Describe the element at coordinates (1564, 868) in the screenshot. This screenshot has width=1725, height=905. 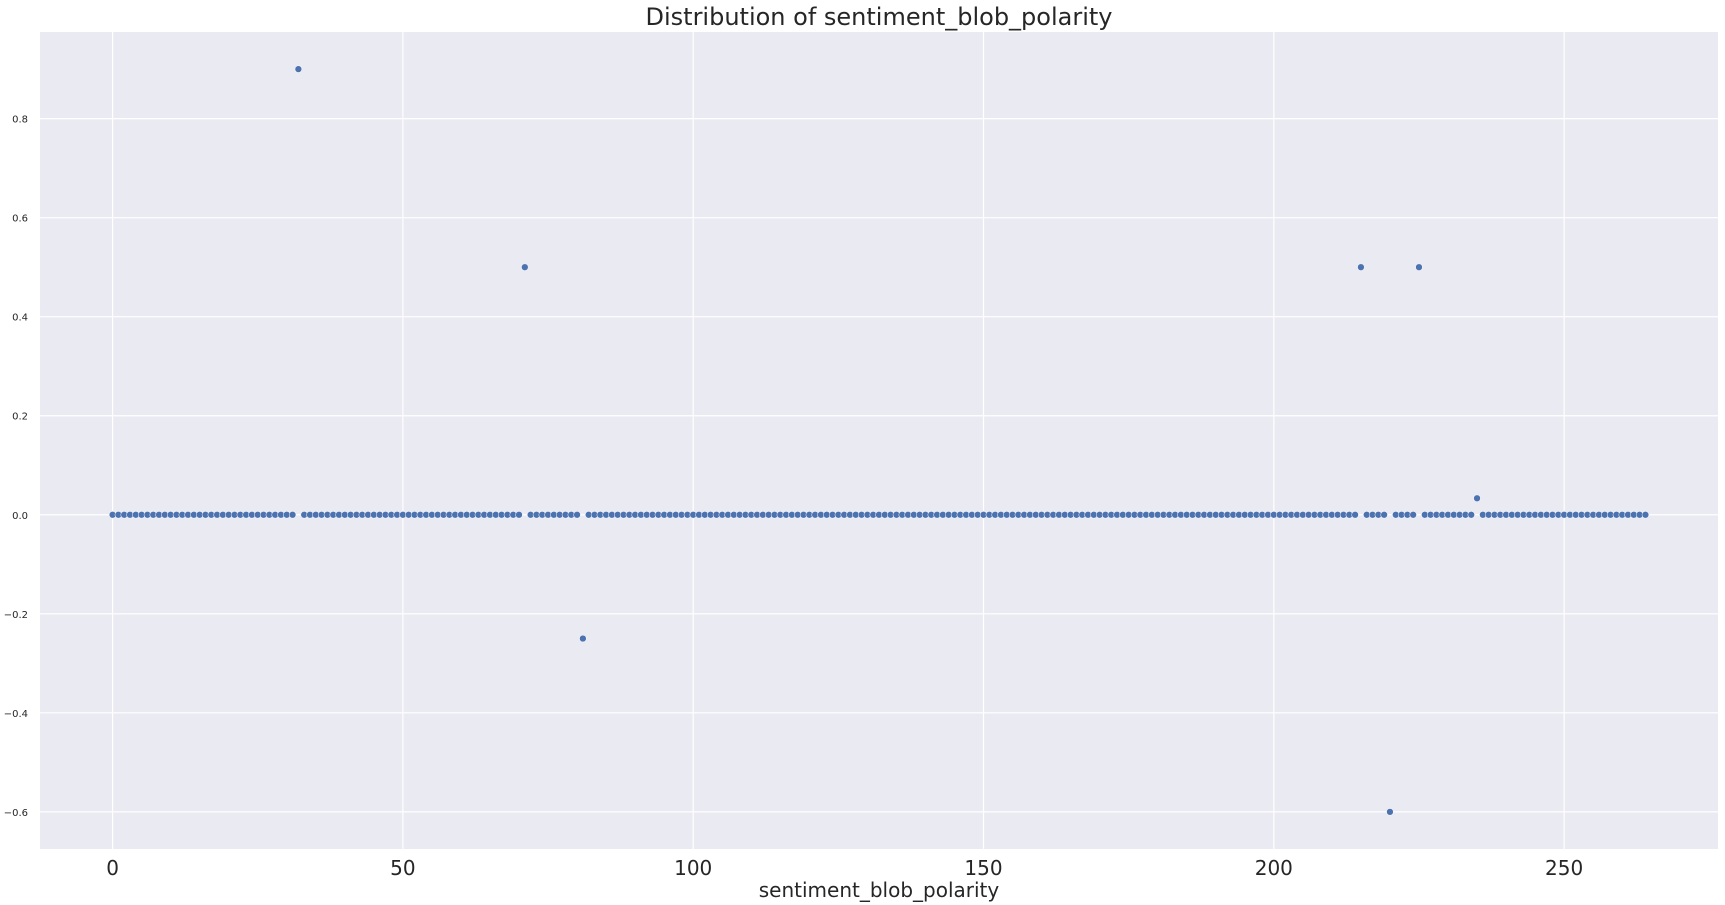
I see `x-tick-label: 250` at that location.